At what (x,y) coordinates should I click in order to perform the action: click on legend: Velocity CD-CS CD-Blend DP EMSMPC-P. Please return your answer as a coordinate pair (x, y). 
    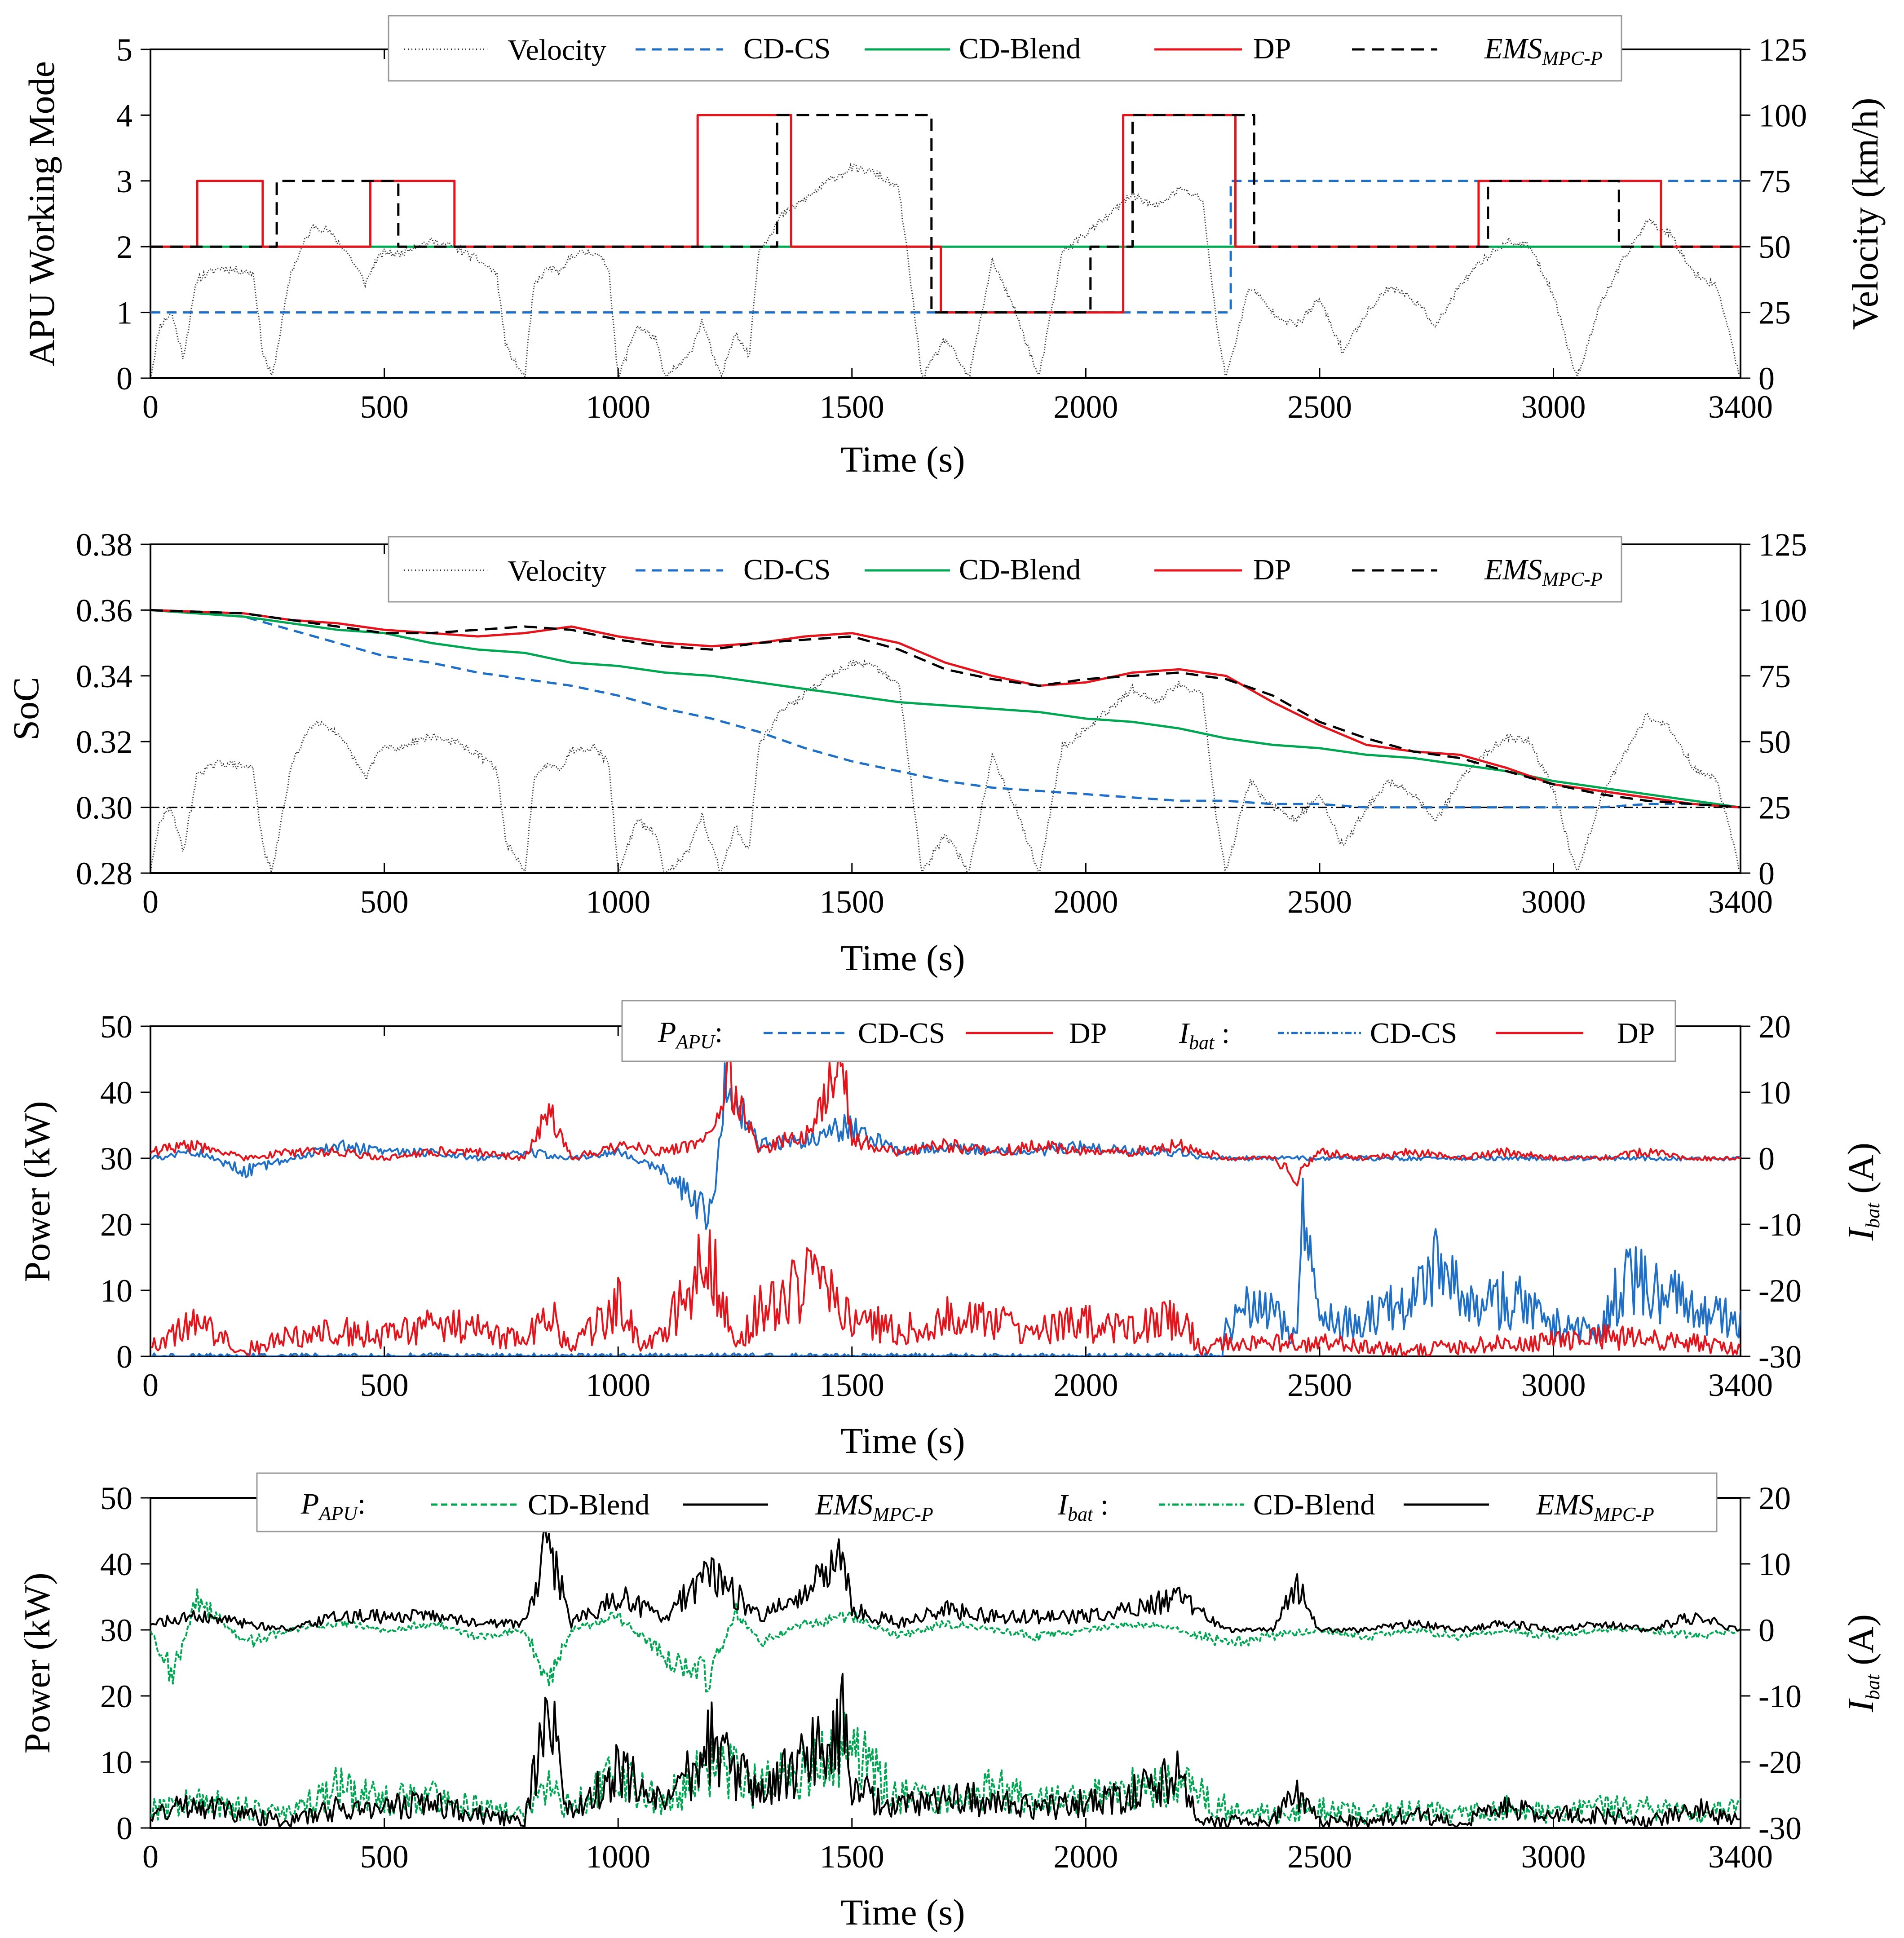
    Looking at the image, I should click on (1005, 569).